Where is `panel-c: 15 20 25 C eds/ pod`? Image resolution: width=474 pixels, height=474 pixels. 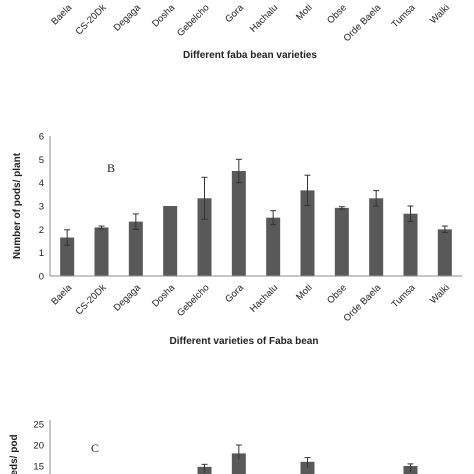 panel-c: 15 20 25 C eds/ pod is located at coordinates (213, 447).